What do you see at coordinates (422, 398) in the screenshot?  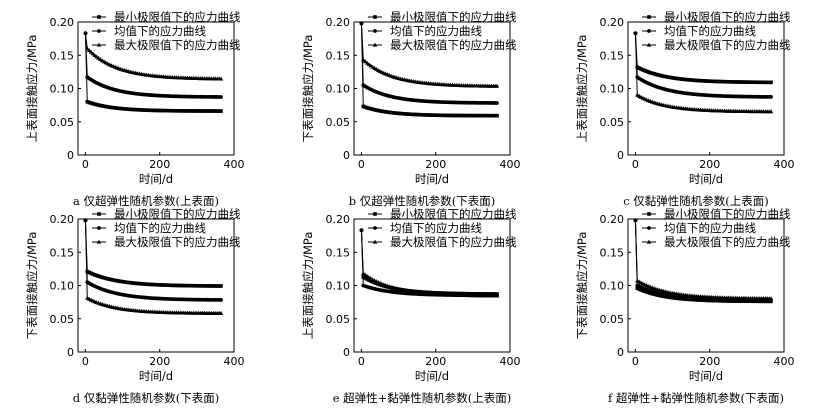 I see `panel-caption: e 超弹性+黏弹性随机参数(上表面)` at bounding box center [422, 398].